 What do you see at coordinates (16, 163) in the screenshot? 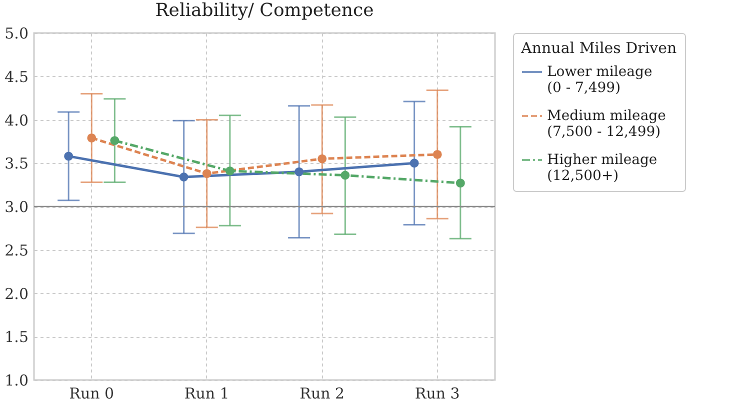
I see `y-tick-label: 3.5` at bounding box center [16, 163].